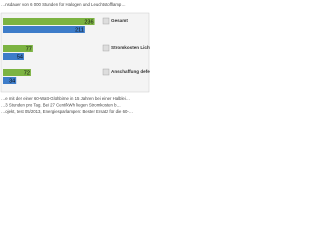  What do you see at coordinates (27, 73) in the screenshot?
I see `value-label: 72` at bounding box center [27, 73].